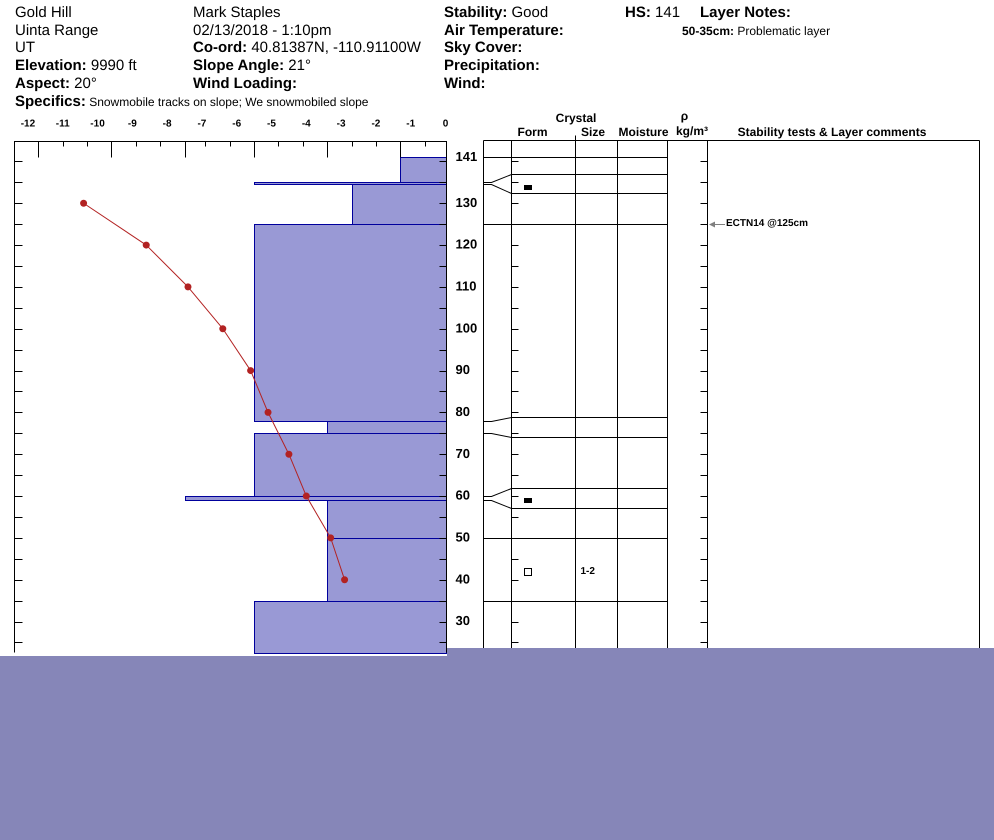  Describe the element at coordinates (587, 572) in the screenshot. I see `text: 1-2` at that location.